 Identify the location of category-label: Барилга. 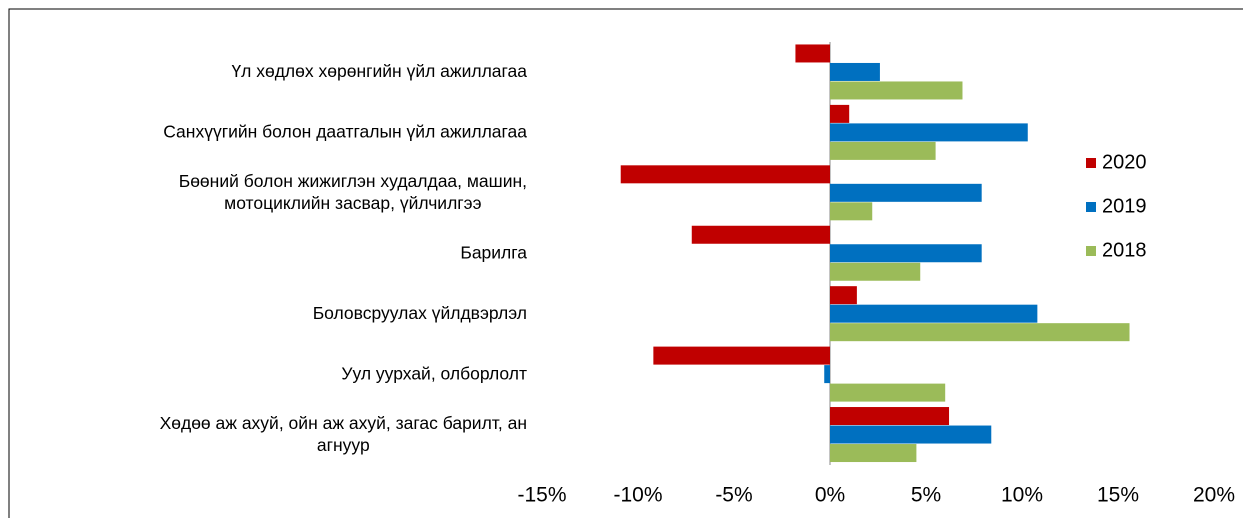
(493, 252).